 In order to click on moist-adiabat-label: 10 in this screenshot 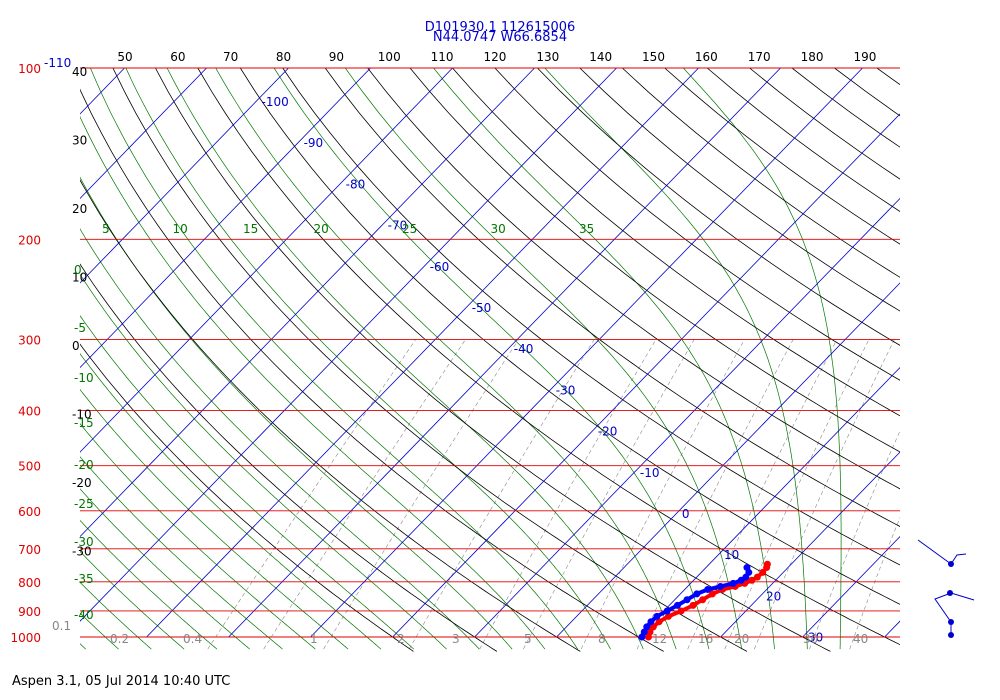, I will do `click(180, 229)`.